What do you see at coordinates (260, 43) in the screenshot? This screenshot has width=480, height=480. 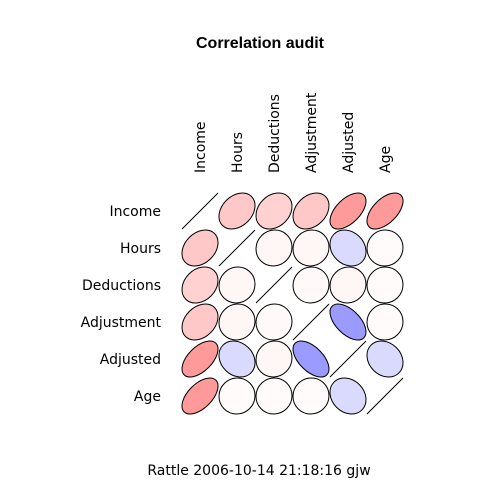 I see `chart-title: Correlation audit` at bounding box center [260, 43].